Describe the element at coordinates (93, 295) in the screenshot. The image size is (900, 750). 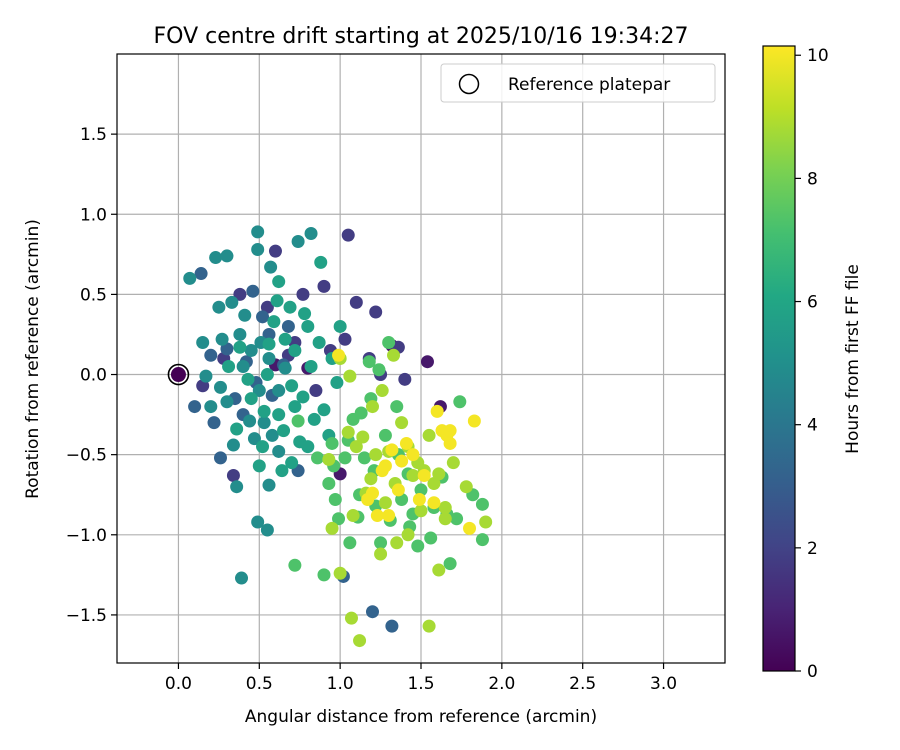
I see `y-tick-label: 0.5` at that location.